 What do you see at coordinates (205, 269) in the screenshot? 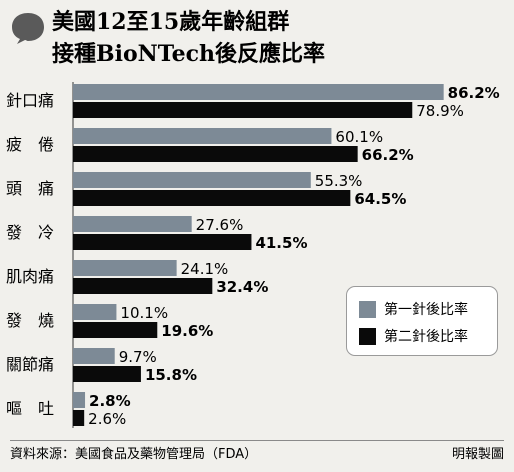
I see `value-label-first: 24.1%` at bounding box center [205, 269].